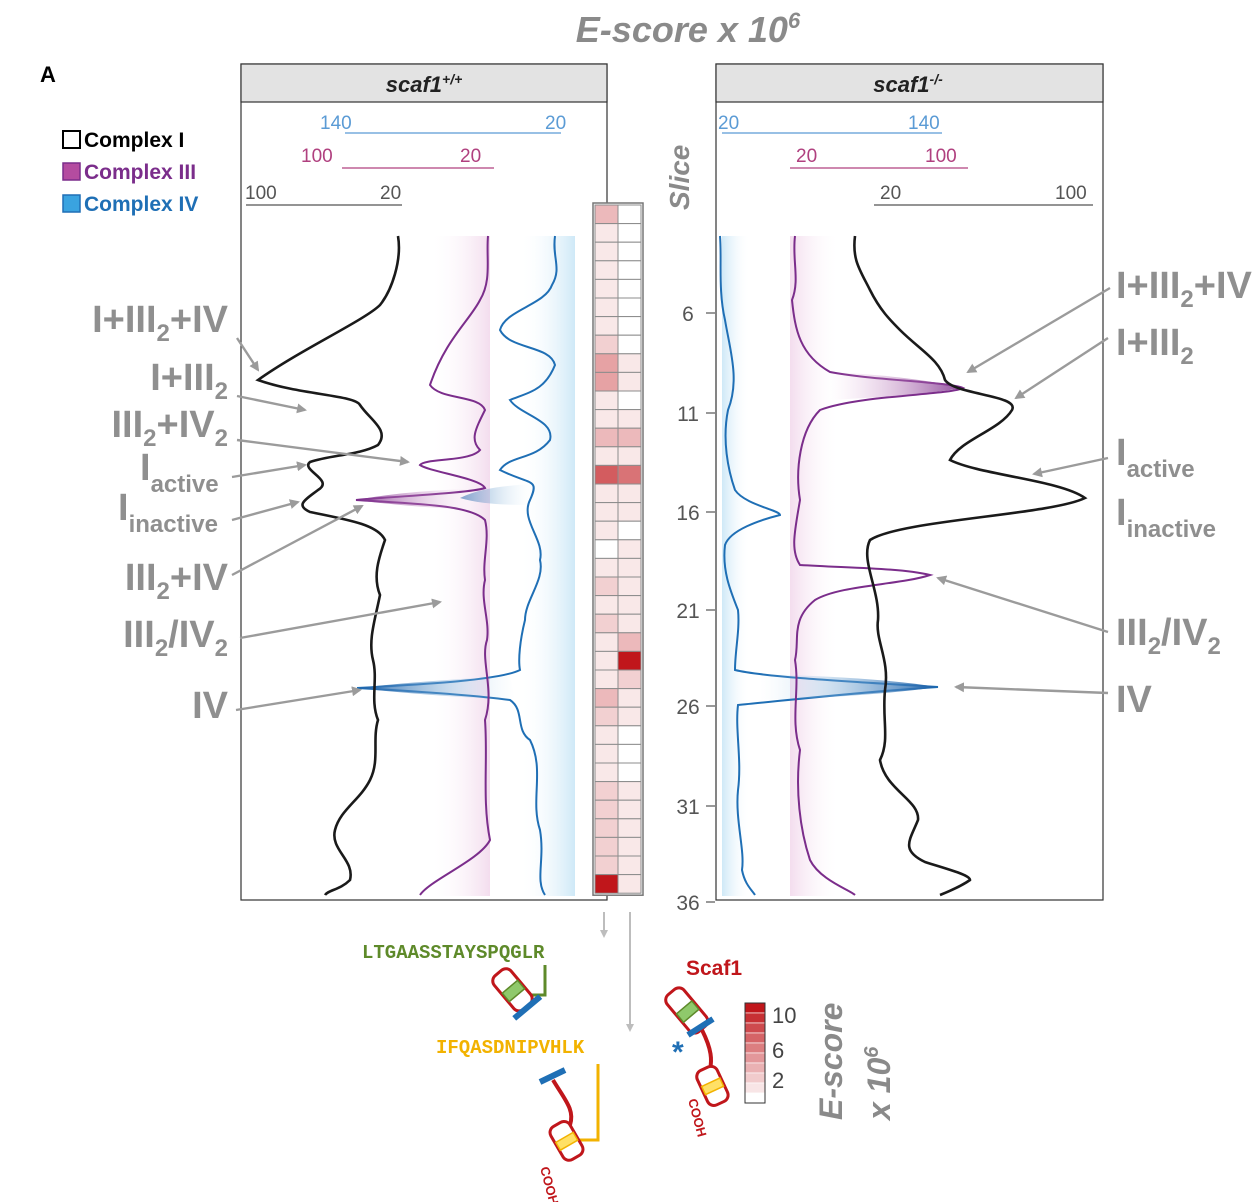 The image size is (1260, 1202). I want to click on cooh-label-right: COOH, so click(697, 1118).